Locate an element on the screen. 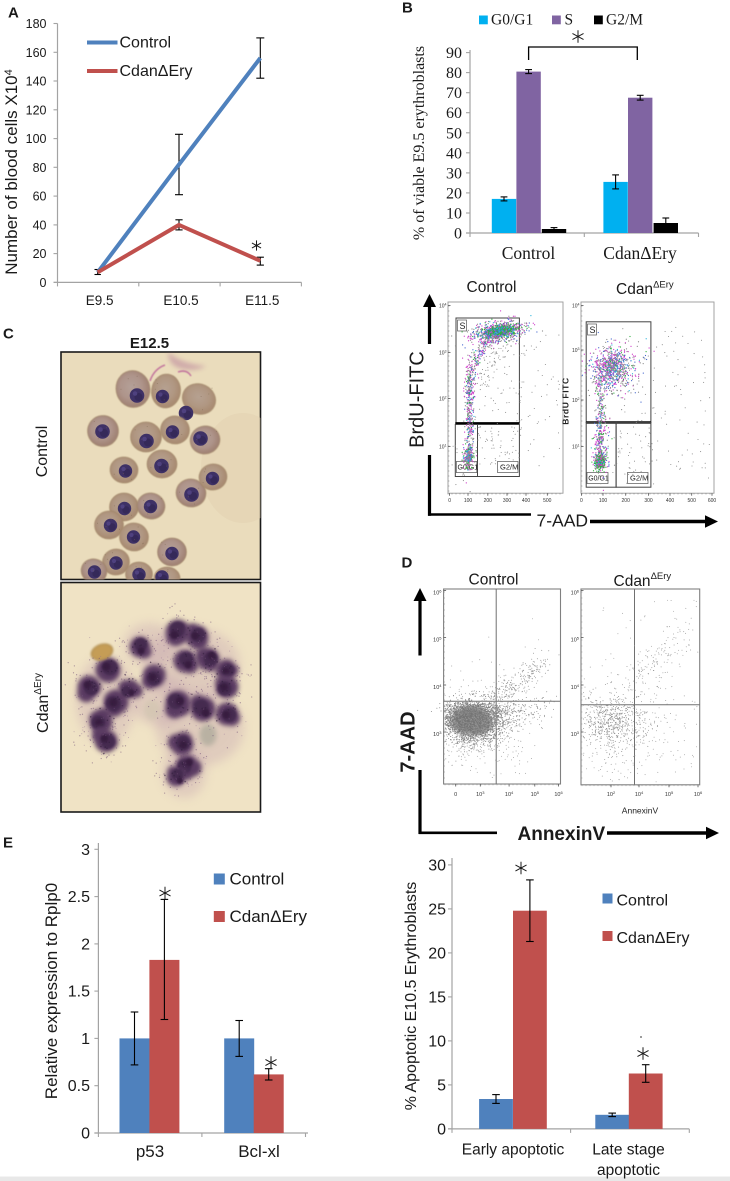  svg-text: BrdU-FITC is located at coordinates (418, 399).